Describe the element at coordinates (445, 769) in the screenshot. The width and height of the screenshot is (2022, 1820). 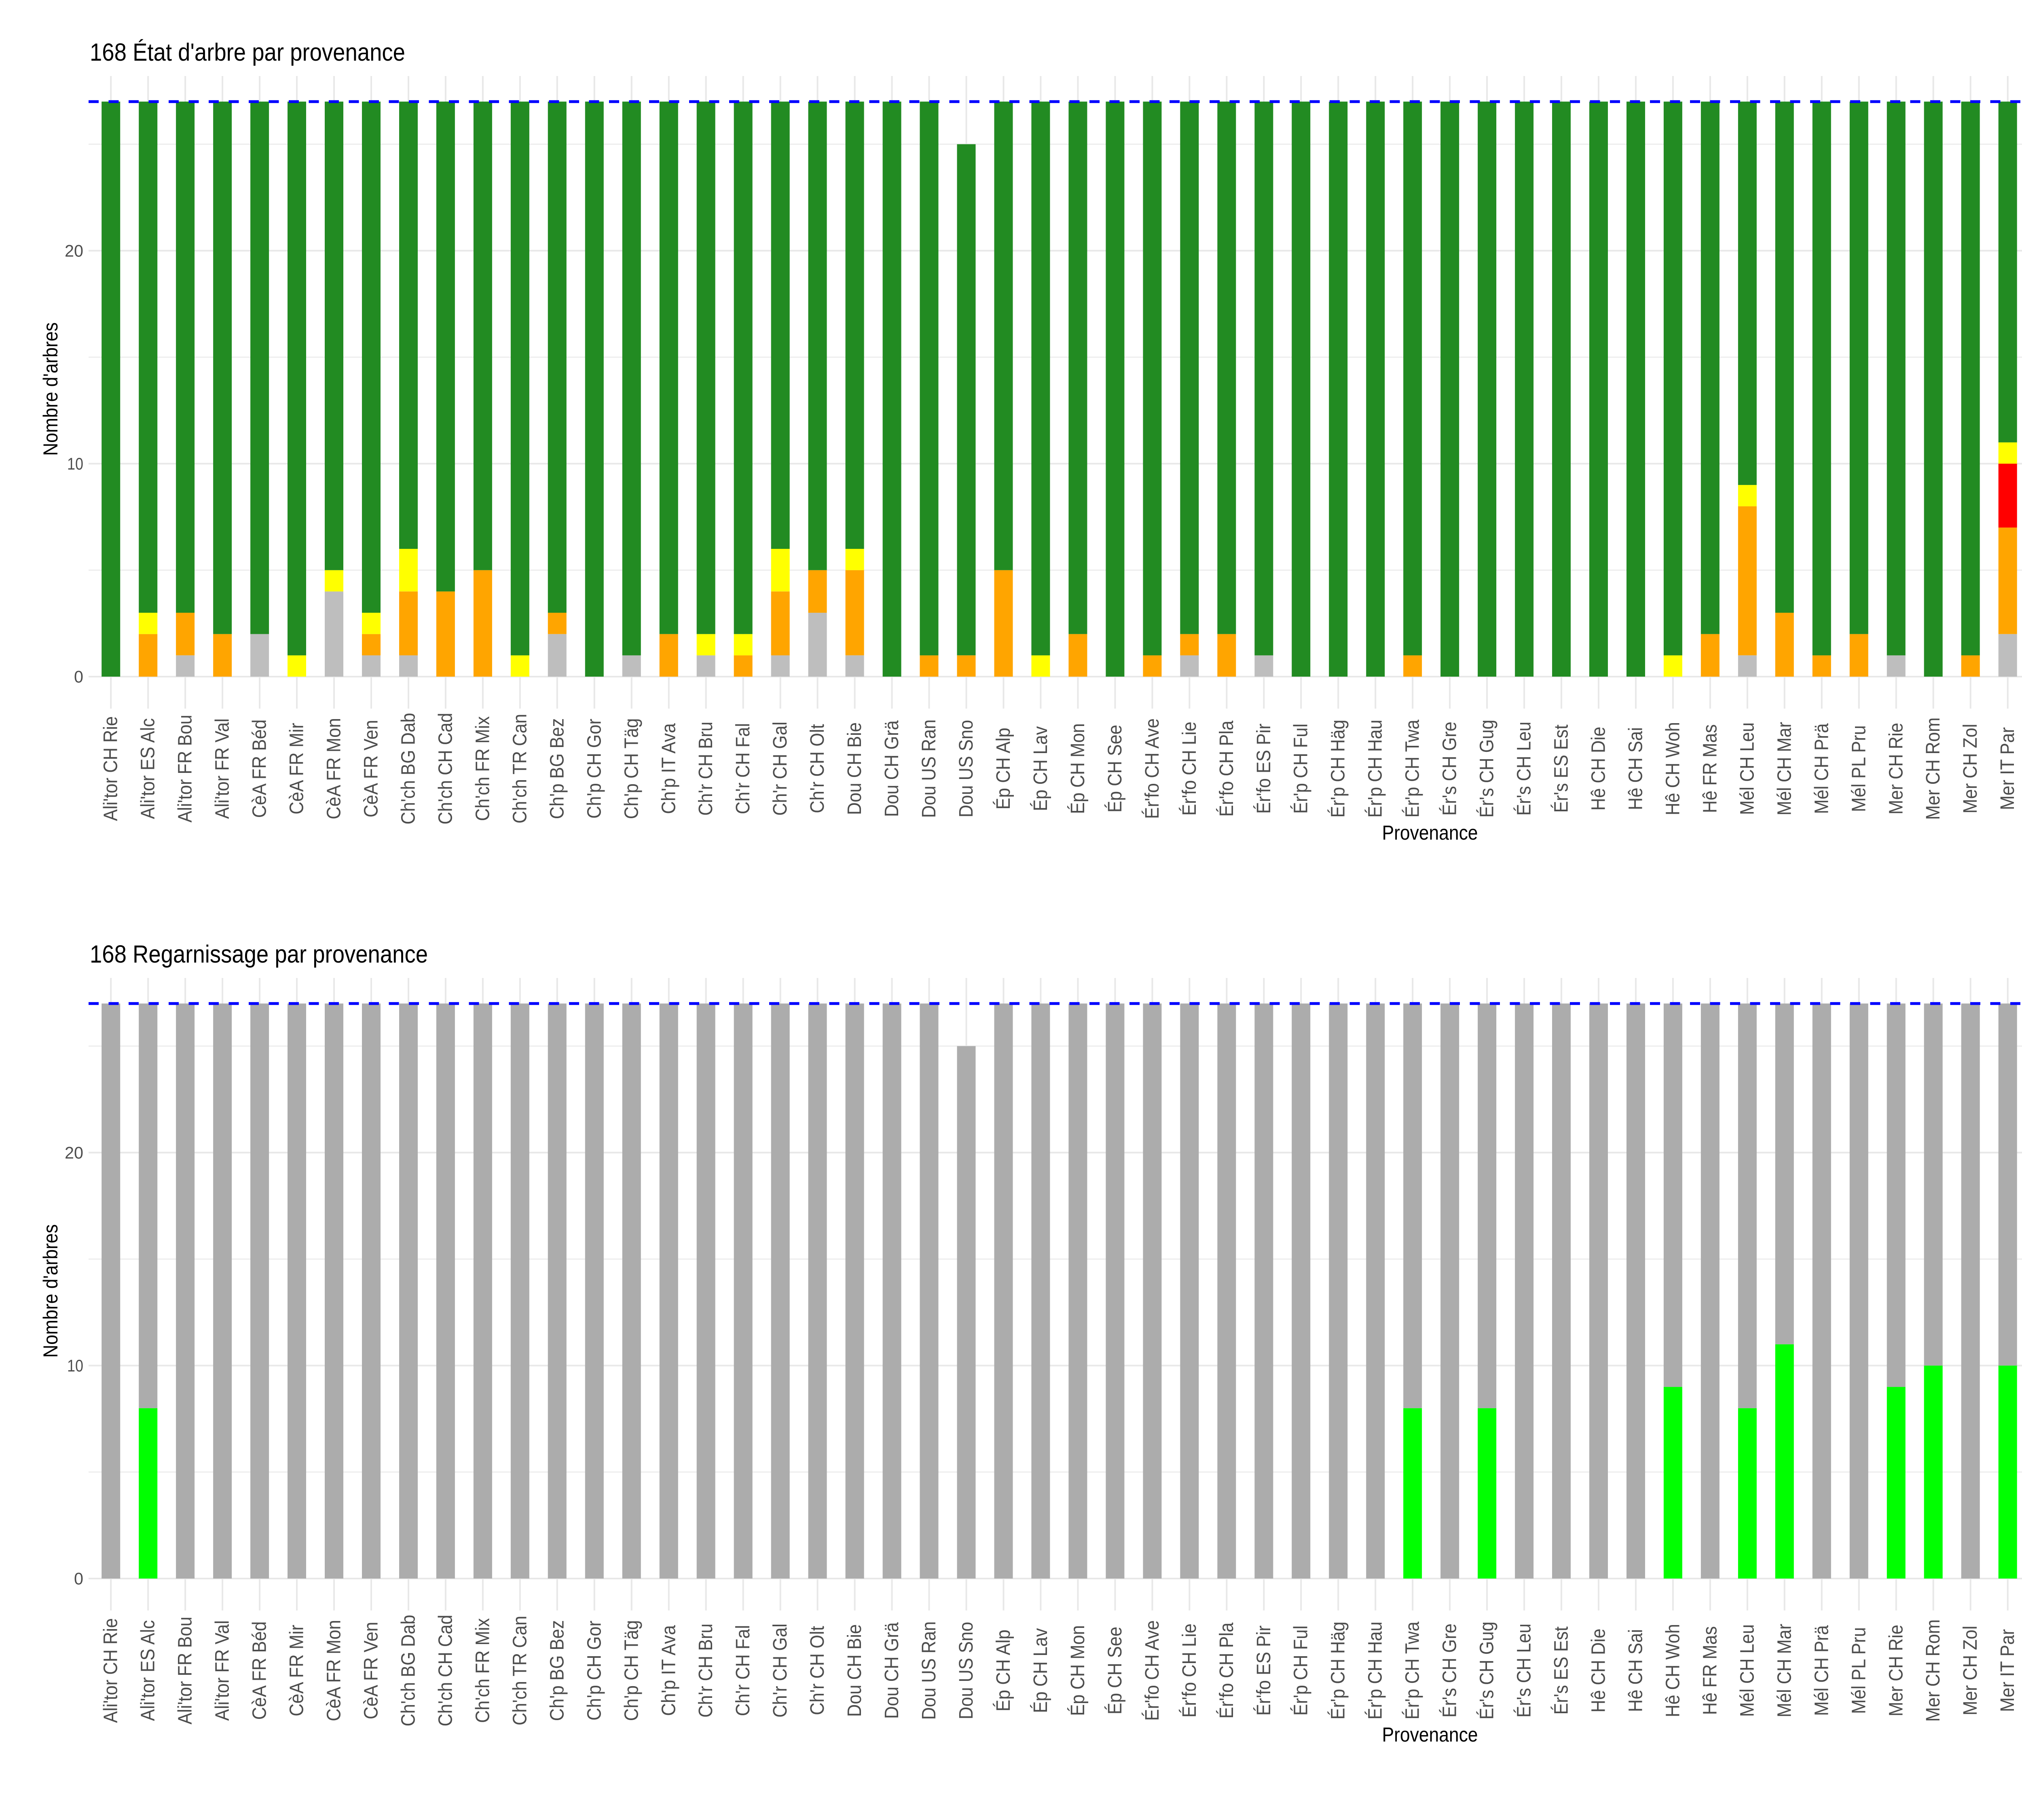
I see `svg-text: Ch'ch CH Cad` at that location.